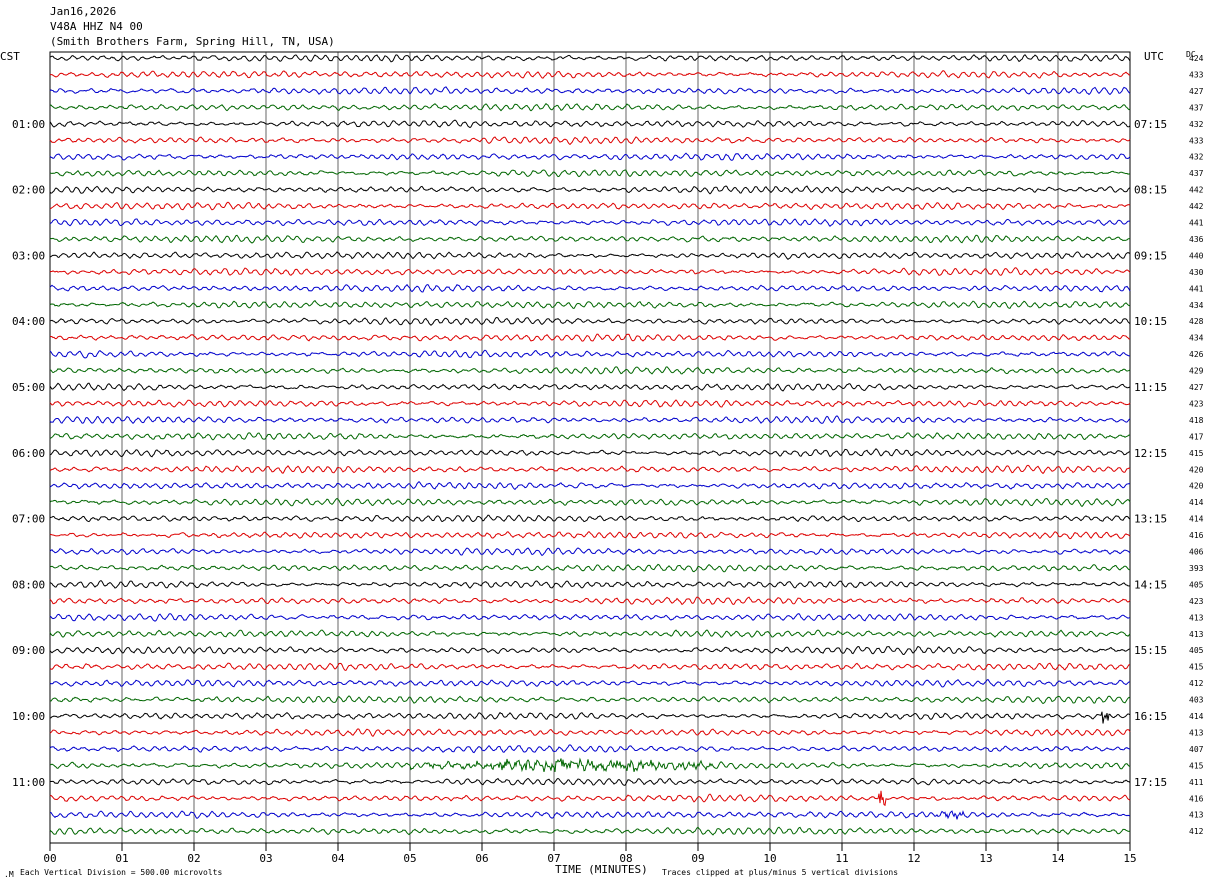  I want to click on dc-offset-label: 424, so click(1196, 58).